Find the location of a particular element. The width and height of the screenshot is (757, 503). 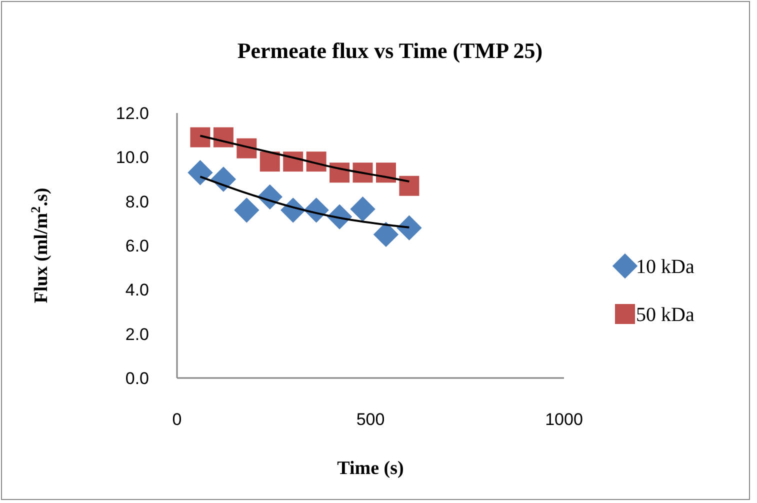

y-tick-label: 6.0 is located at coordinates (137, 246).